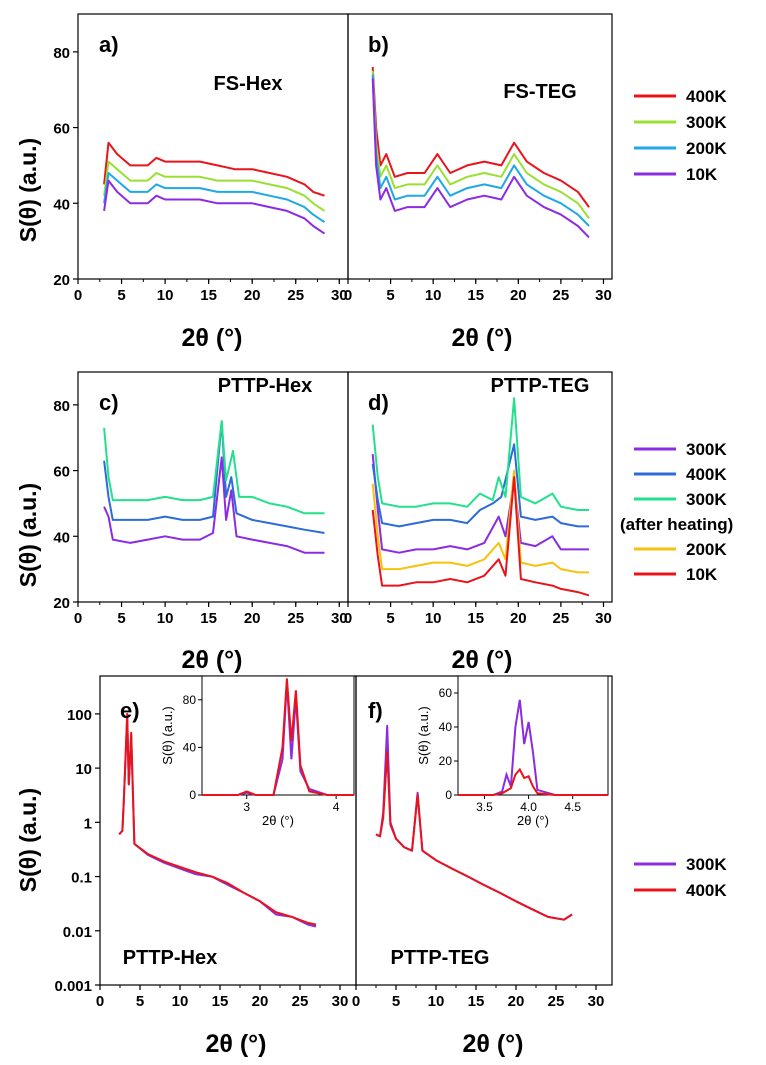  I want to click on inset-xtick-label: 3.5, so click(484, 807).